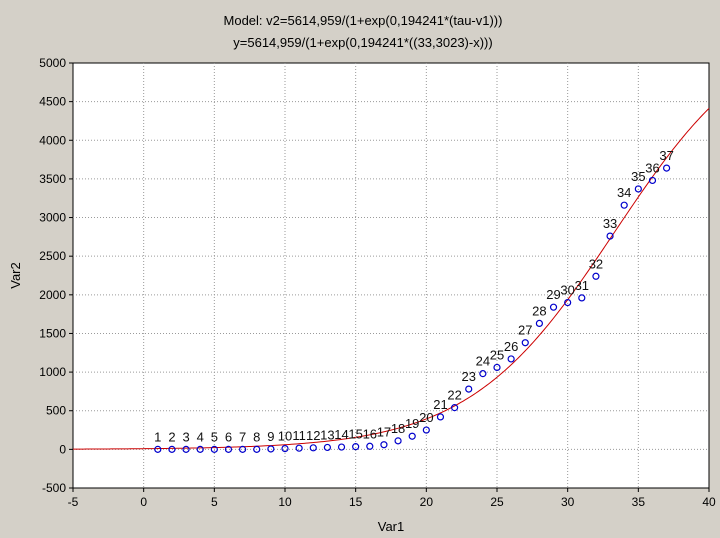 This screenshot has width=720, height=538. What do you see at coordinates (214, 502) in the screenshot?
I see `x-tick-label: 5` at bounding box center [214, 502].